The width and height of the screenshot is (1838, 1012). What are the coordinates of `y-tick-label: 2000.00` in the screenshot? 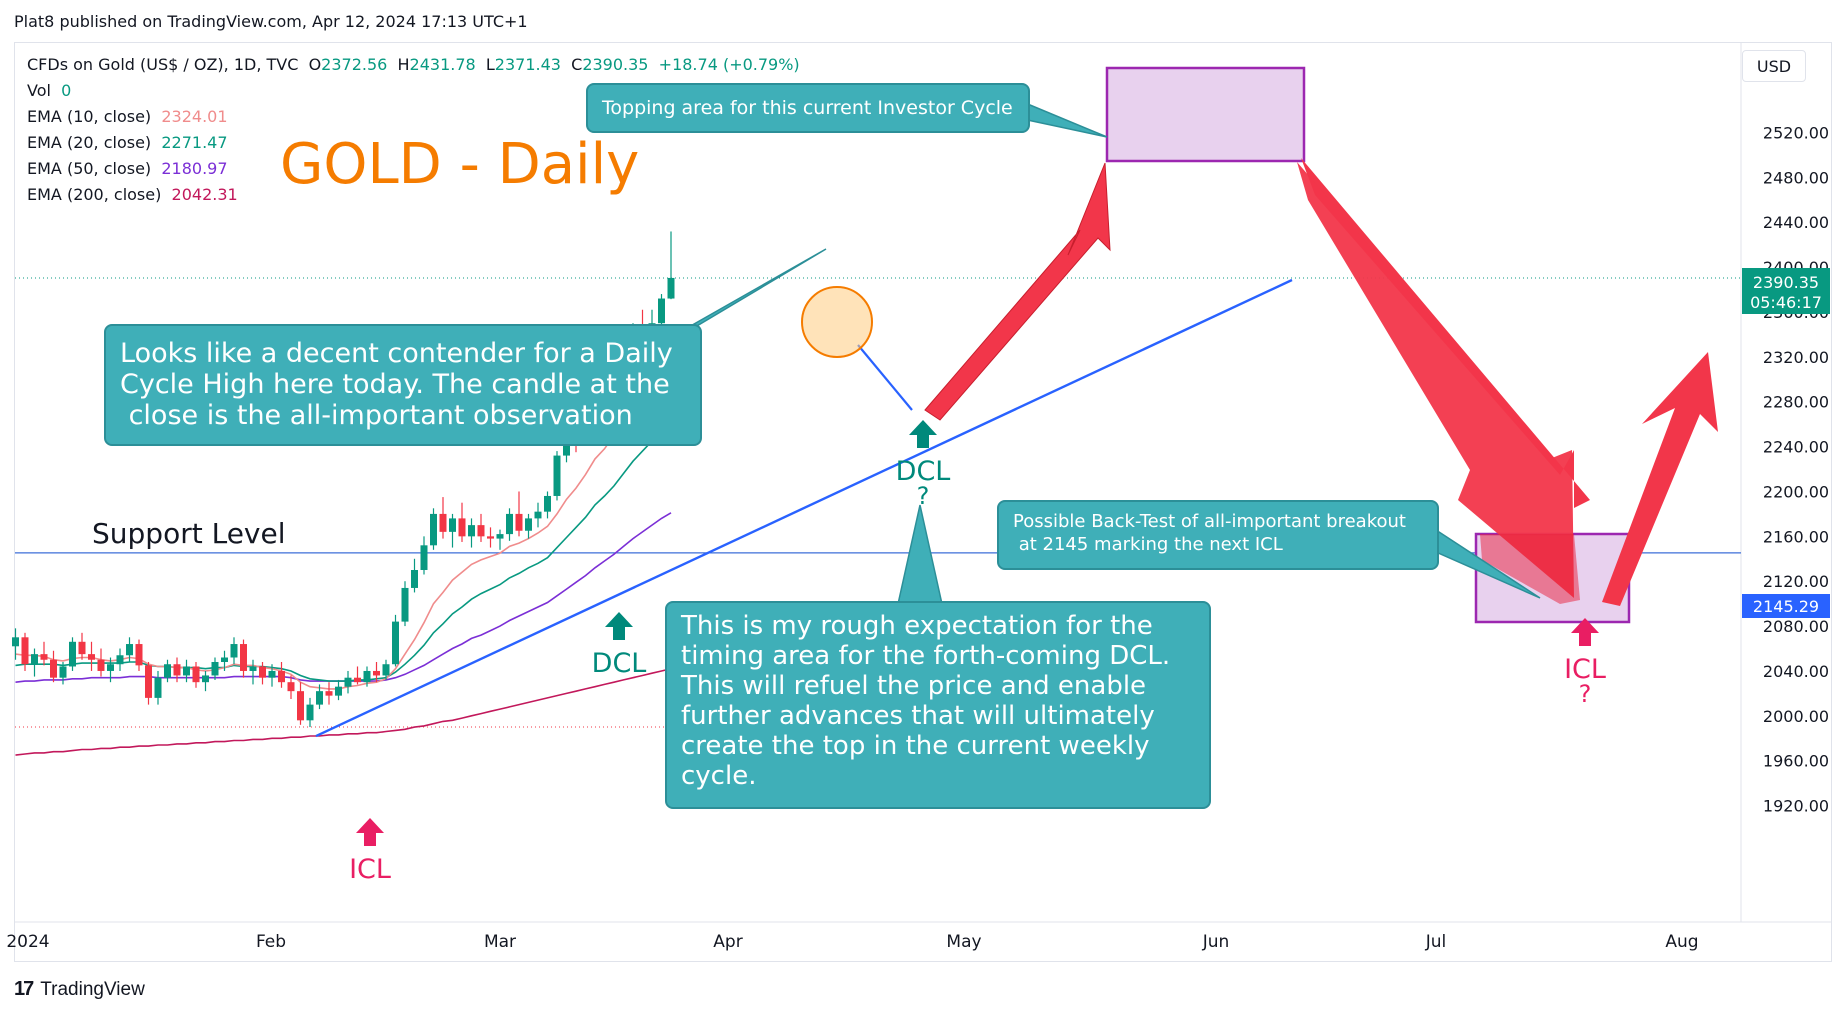 It's located at (1796, 716).